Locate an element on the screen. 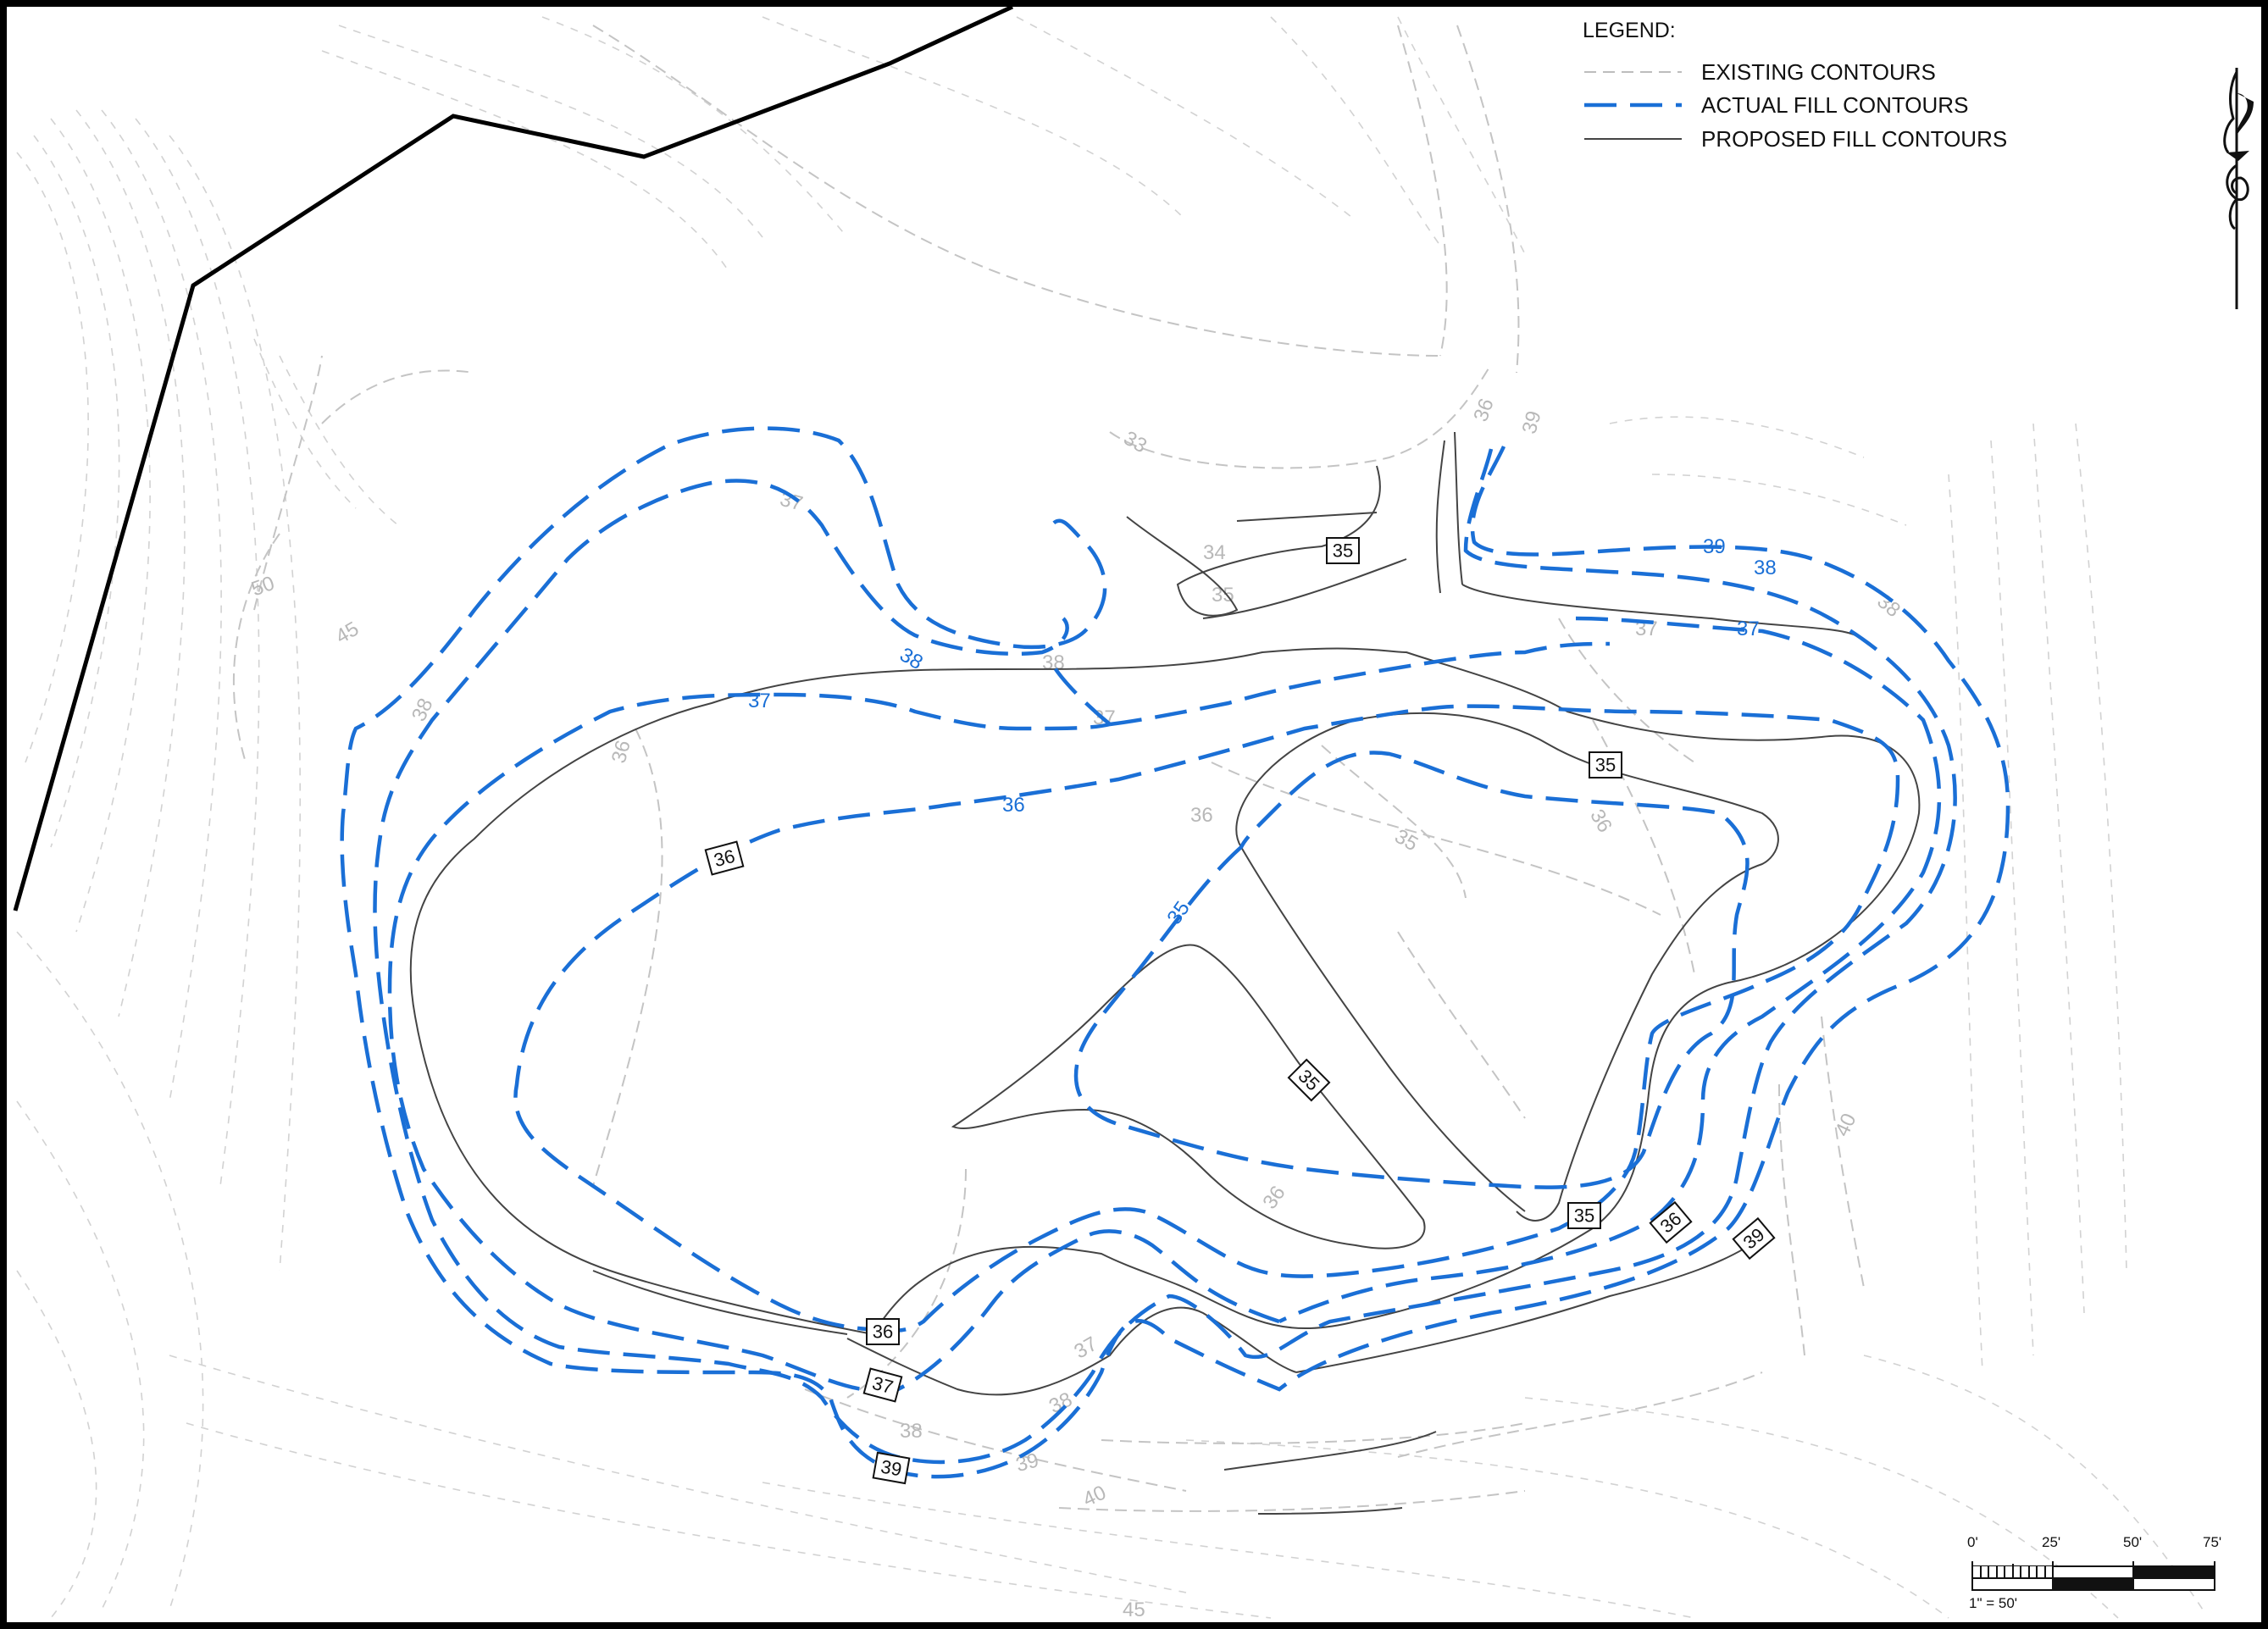  existing-label-45: 45 is located at coordinates (347, 633).